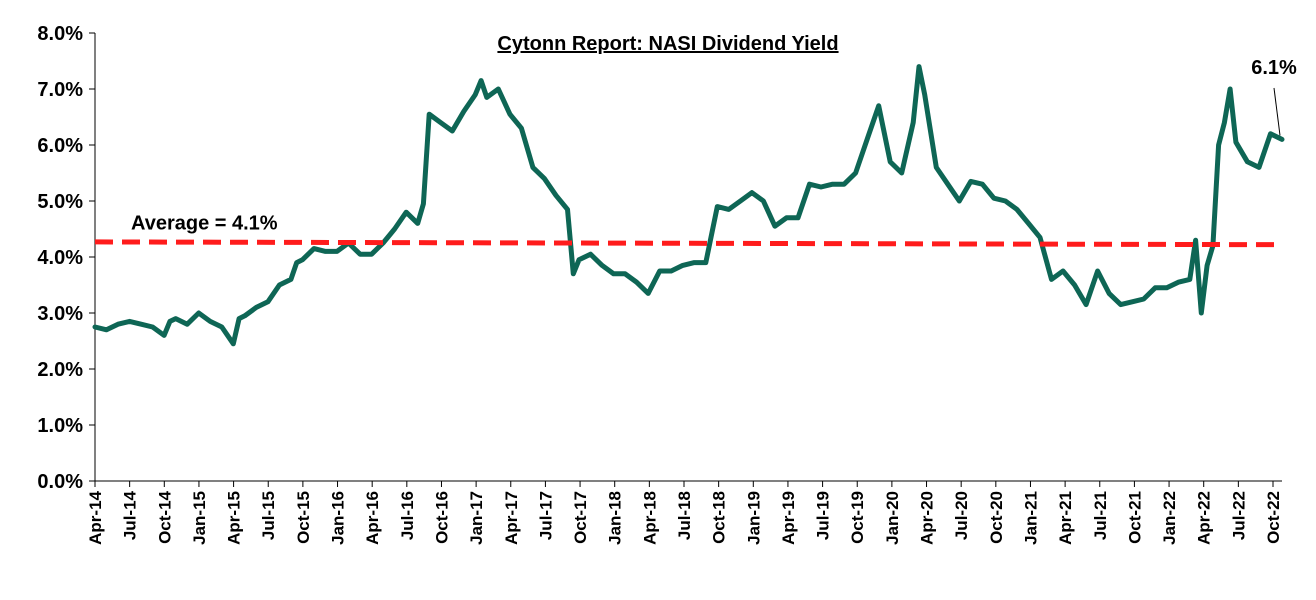 The image size is (1316, 600). Describe the element at coordinates (60, 258) in the screenshot. I see `y-tick-label: 4.0%` at that location.